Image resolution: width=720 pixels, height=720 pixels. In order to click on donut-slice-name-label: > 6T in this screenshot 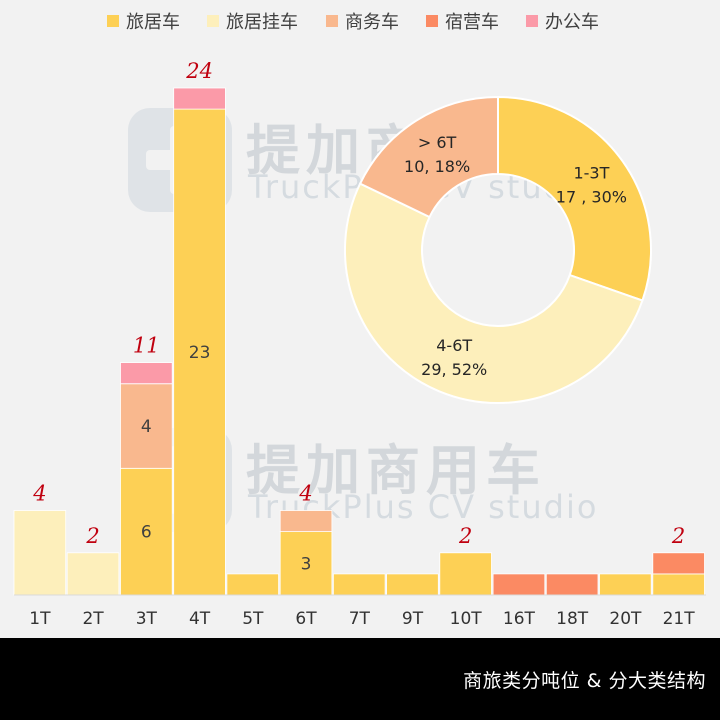, I will do `click(437, 142)`.